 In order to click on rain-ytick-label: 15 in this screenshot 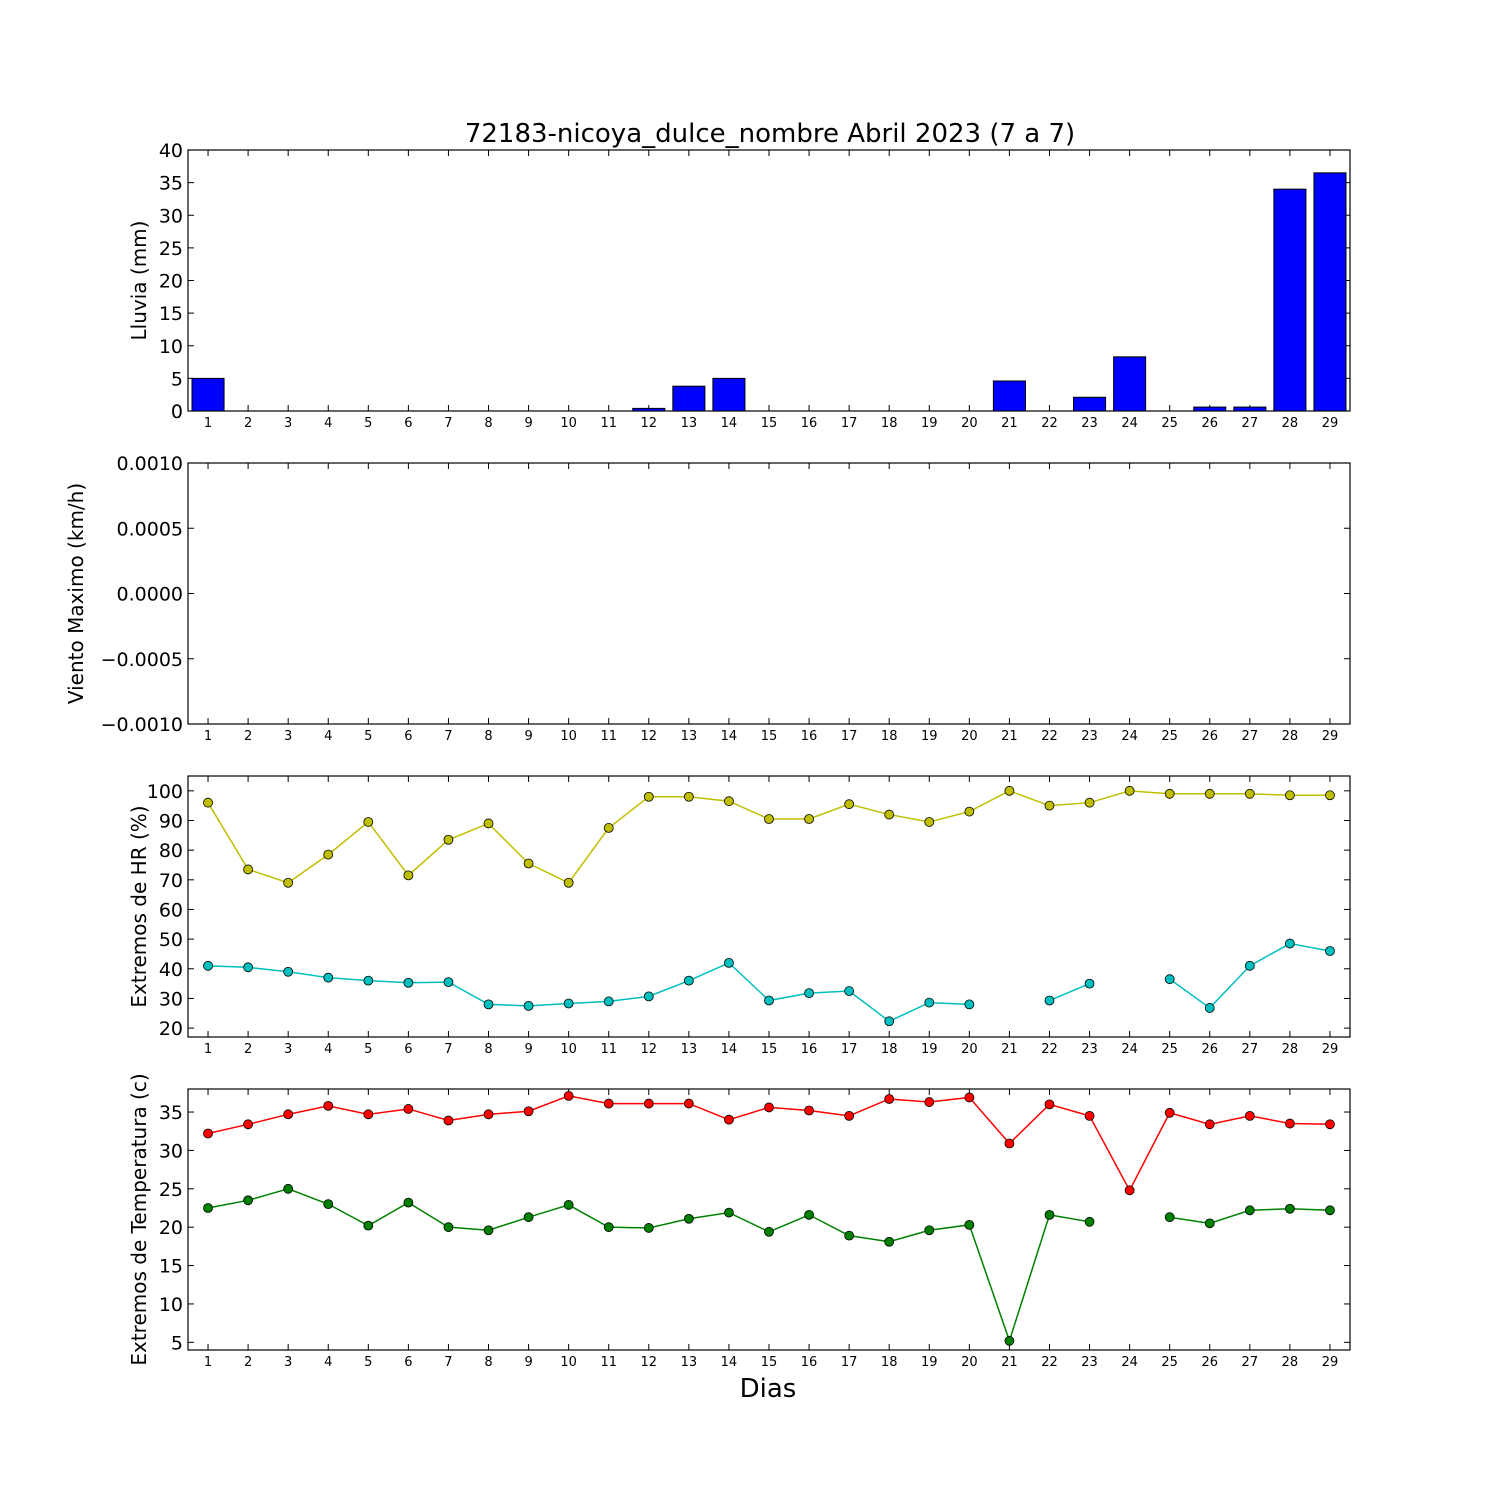, I will do `click(171, 314)`.